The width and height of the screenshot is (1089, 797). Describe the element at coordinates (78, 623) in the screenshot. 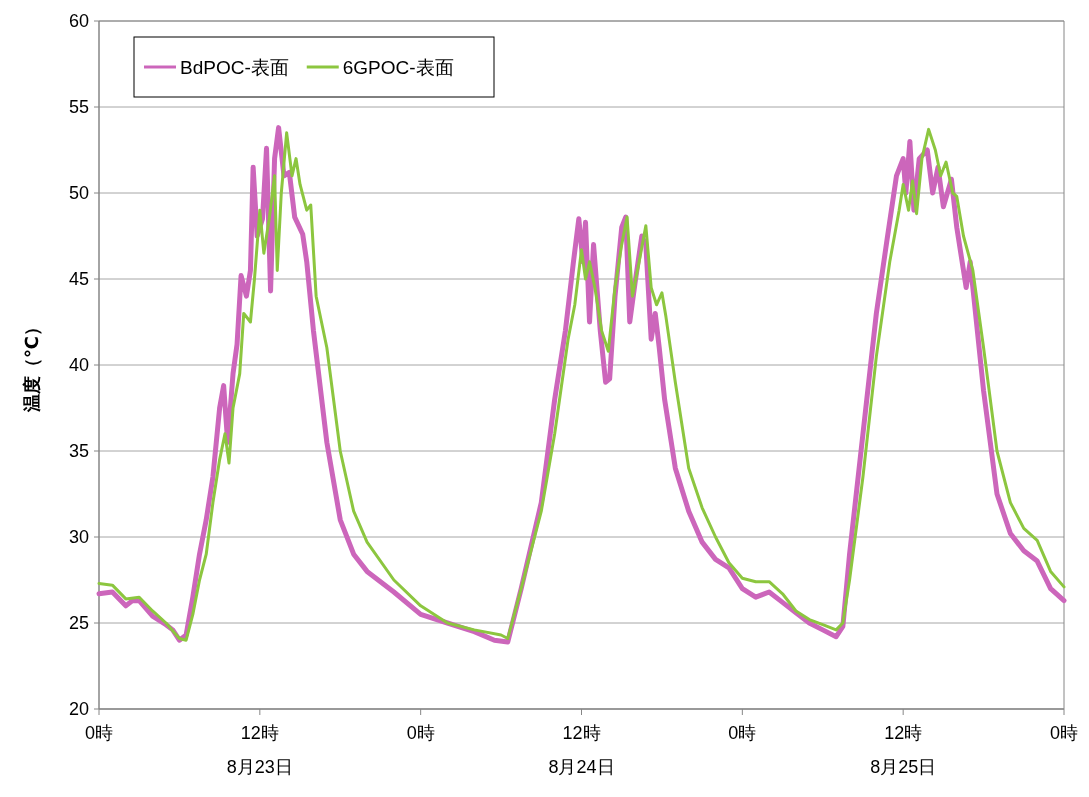

I see `y-tick-label: 25` at that location.